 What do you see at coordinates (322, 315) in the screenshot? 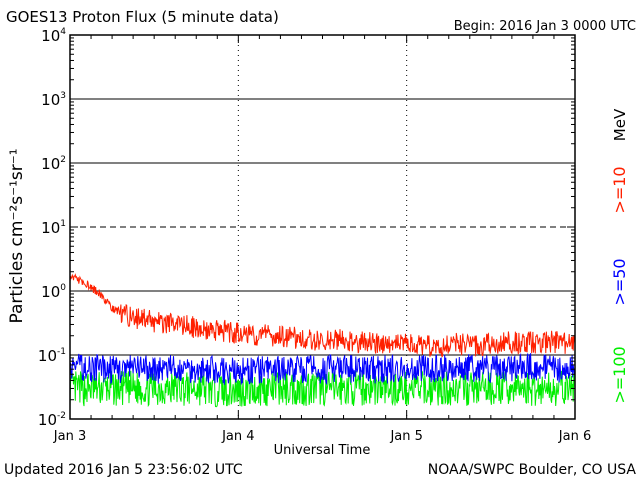
I see `series-line-10mev` at bounding box center [322, 315].